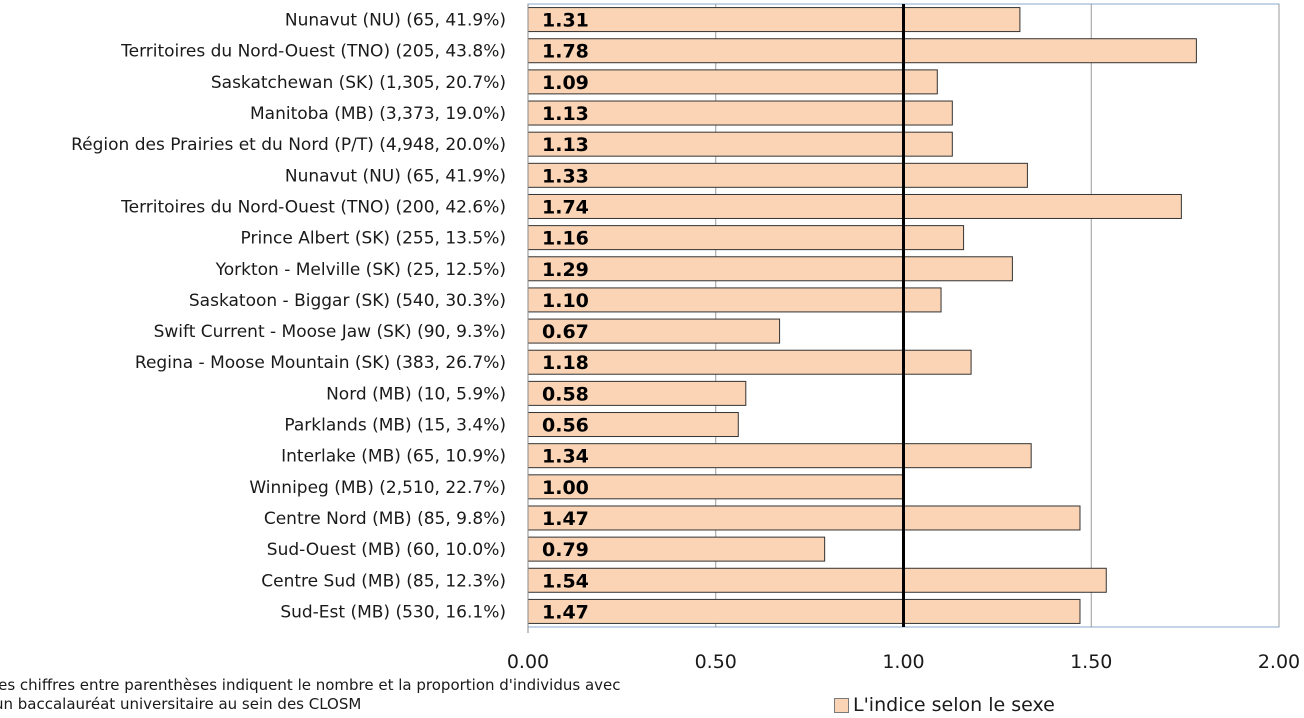 This screenshot has width=1304, height=718. What do you see at coordinates (1279, 662) in the screenshot?
I see `x-tick-label: 2.00` at bounding box center [1279, 662].